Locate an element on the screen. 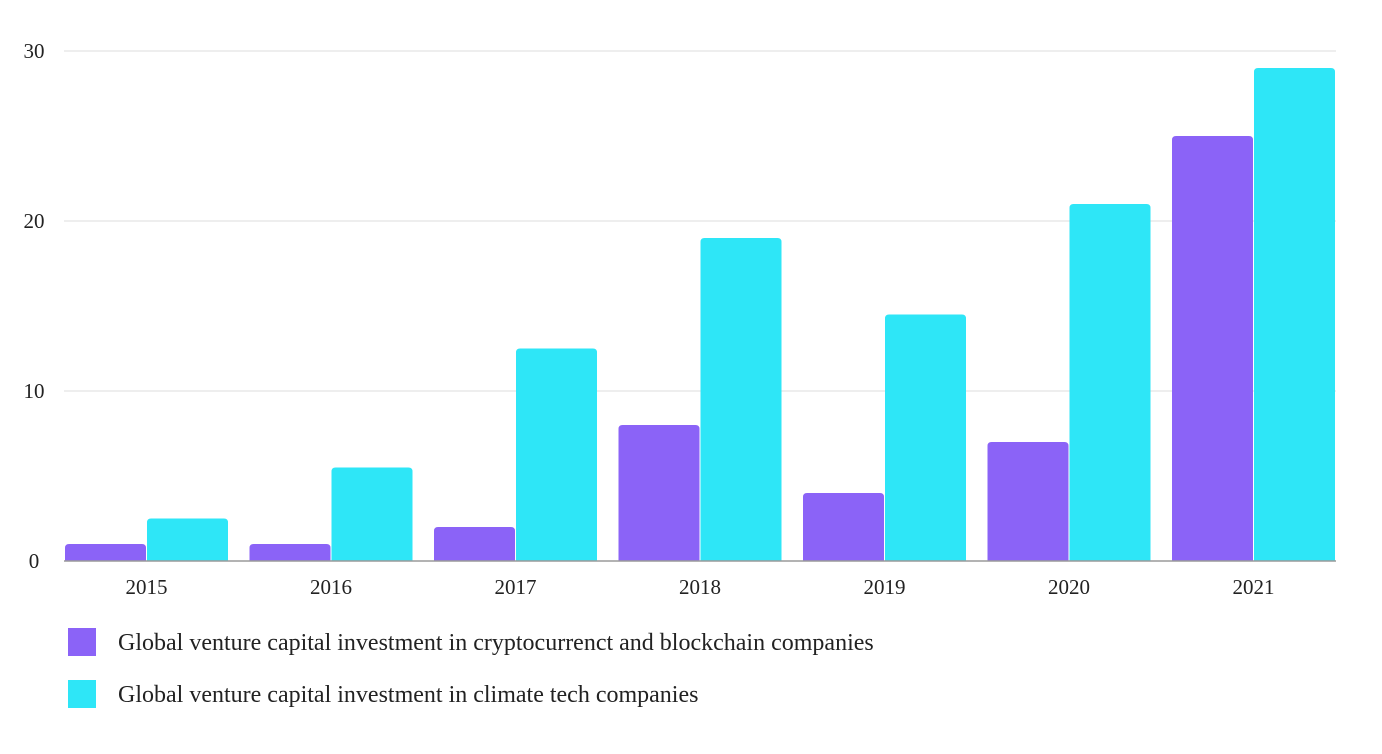 The height and width of the screenshot is (754, 1382). x-tick-label: 2018 is located at coordinates (700, 587).